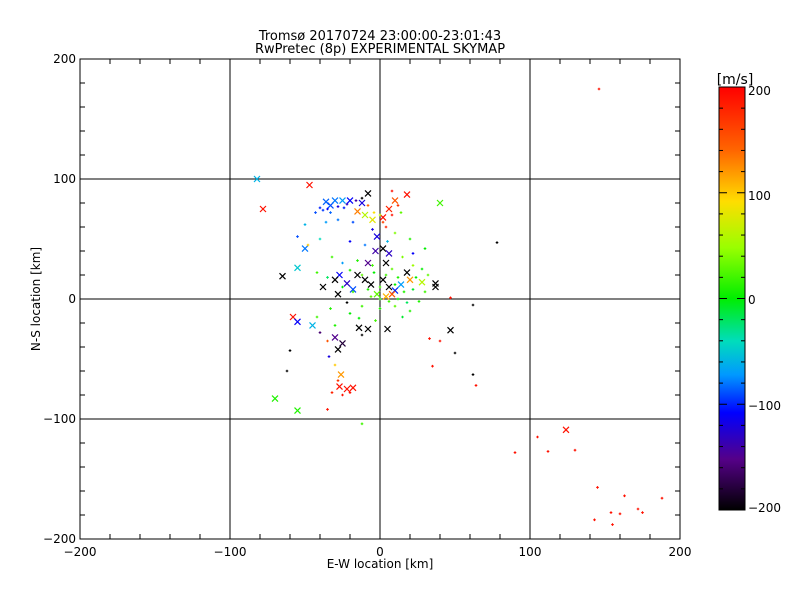 Image resolution: width=800 pixels, height=600 pixels. Describe the element at coordinates (759, 196) in the screenshot. I see `colorbar-tick-label: 100` at that location.